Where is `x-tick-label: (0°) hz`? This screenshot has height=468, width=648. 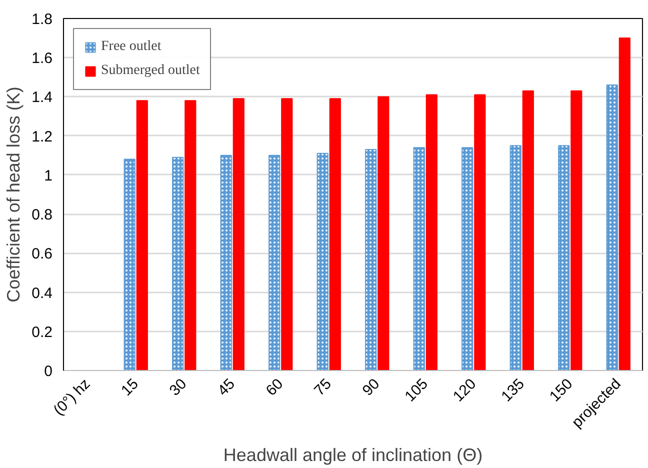 x-tick-label: (0°) hz is located at coordinates (72, 397).